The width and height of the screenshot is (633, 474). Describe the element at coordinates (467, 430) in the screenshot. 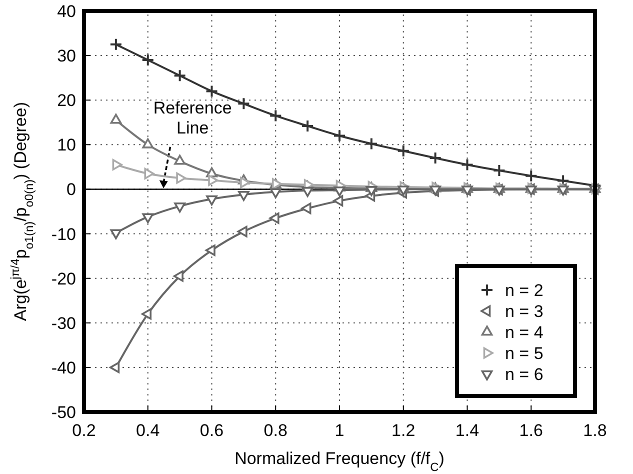

I see `x-tick-label: 1.4` at that location.